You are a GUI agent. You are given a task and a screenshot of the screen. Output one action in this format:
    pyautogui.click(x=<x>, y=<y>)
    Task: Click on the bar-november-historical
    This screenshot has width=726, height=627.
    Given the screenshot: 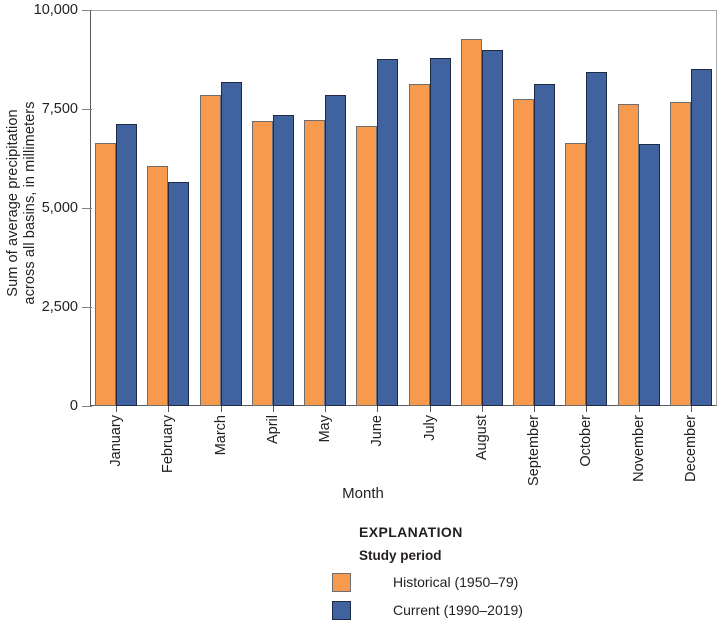 What is the action you would take?
    pyautogui.click(x=628, y=254)
    